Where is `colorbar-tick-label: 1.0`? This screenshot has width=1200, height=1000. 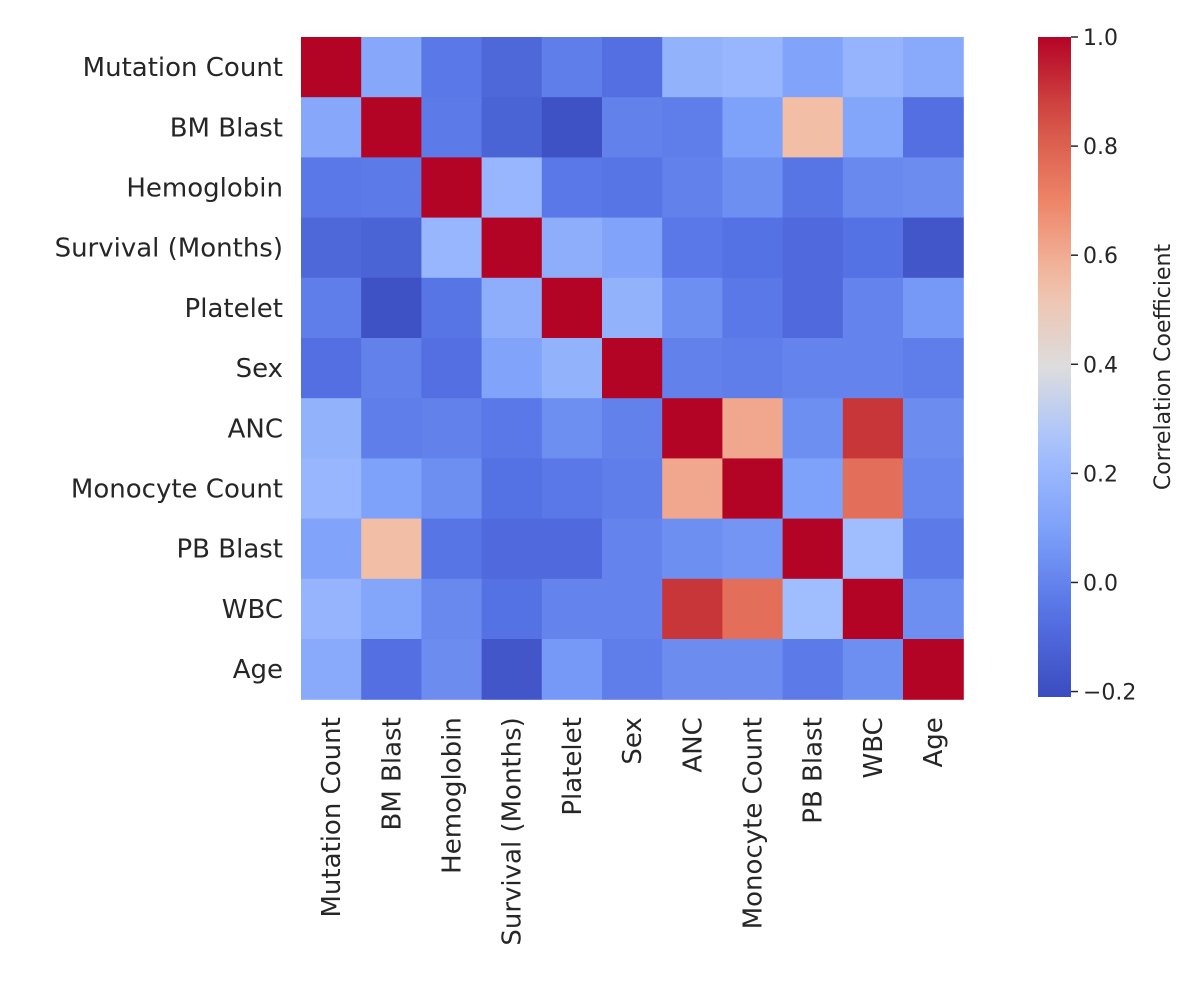 colorbar-tick-label: 1.0 is located at coordinates (1100, 38).